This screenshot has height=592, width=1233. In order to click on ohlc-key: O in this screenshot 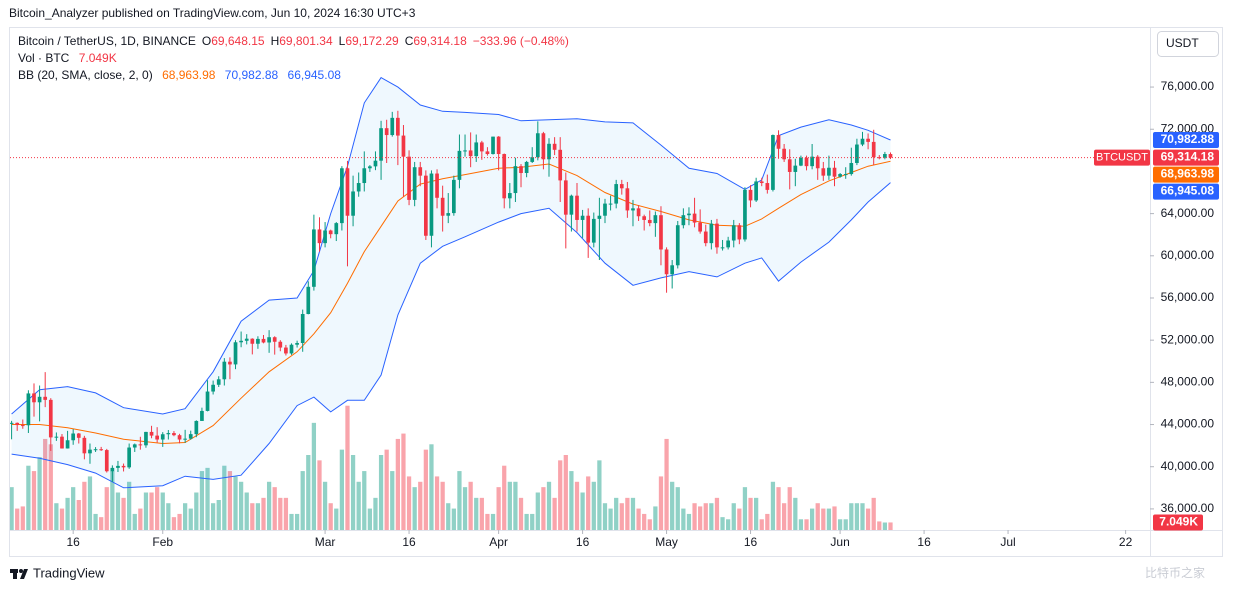, I will do `click(206, 41)`.